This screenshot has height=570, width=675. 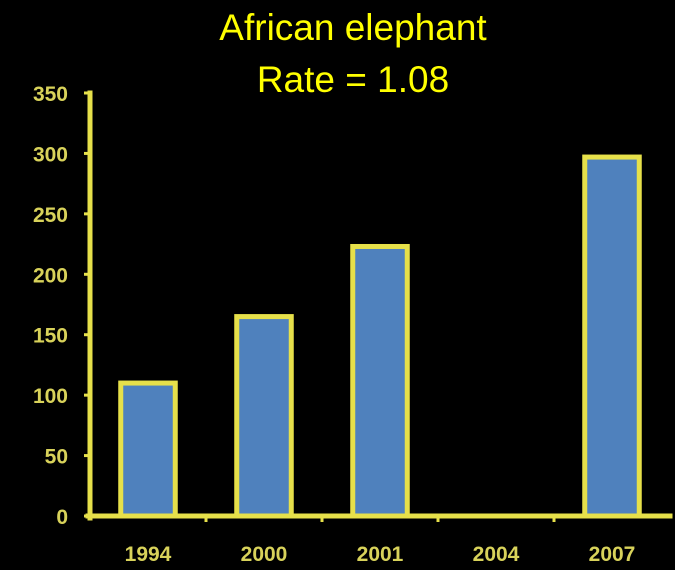 I want to click on y-tick-label: 300, so click(x=50, y=154).